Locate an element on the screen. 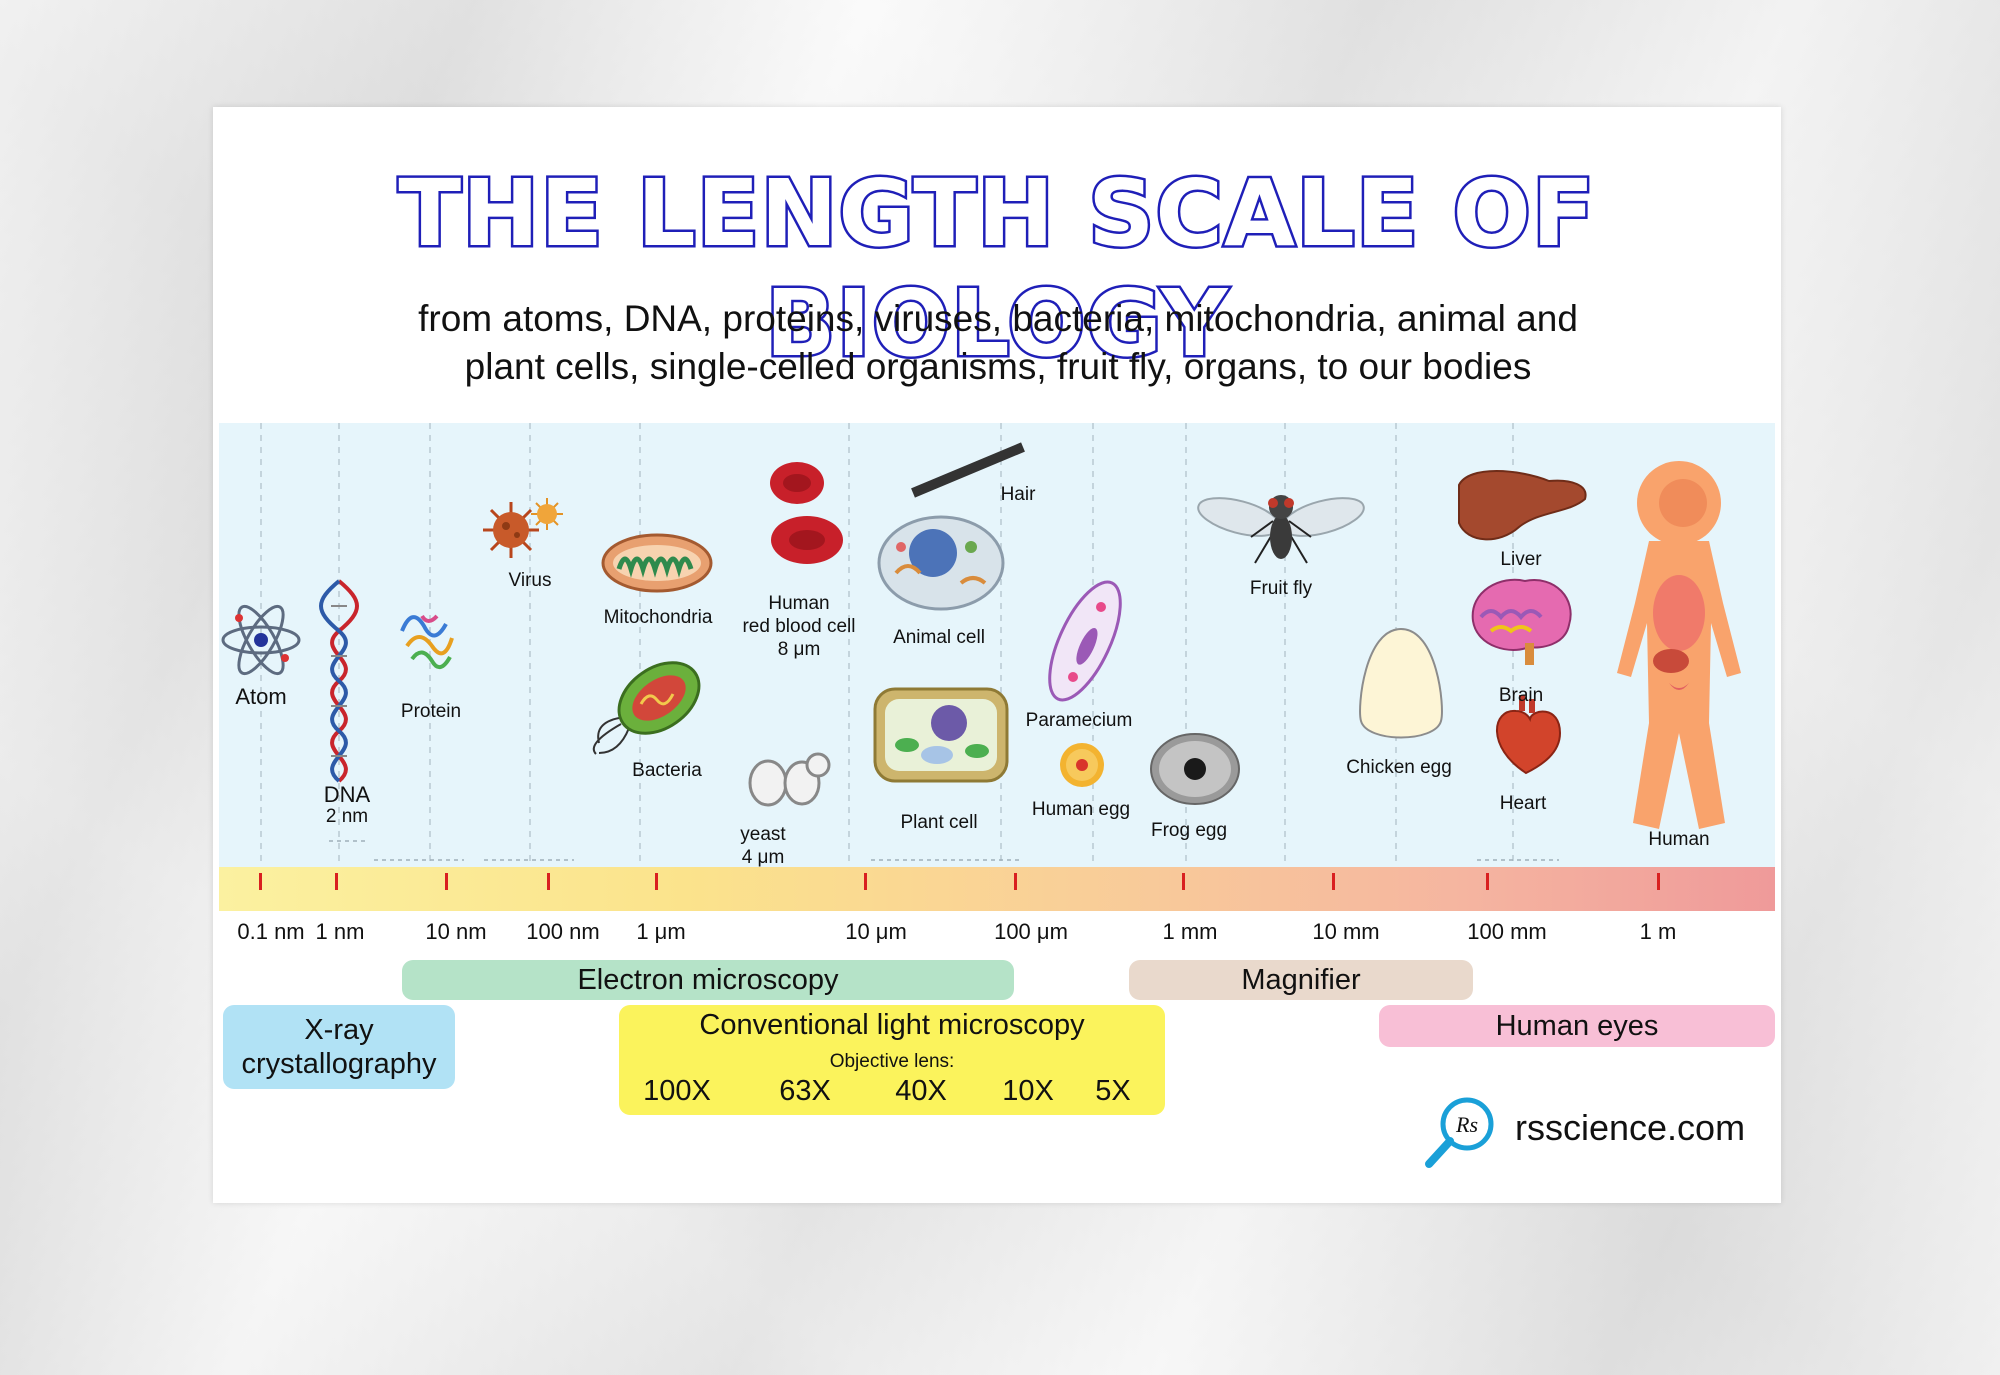  fruit-fly-icon is located at coordinates (1281, 529).